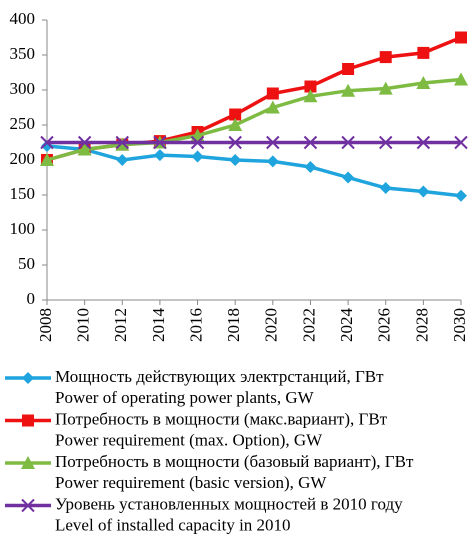  What do you see at coordinates (185, 397) in the screenshot?
I see `legend-label-en: Power of operating power plants, GW` at bounding box center [185, 397].